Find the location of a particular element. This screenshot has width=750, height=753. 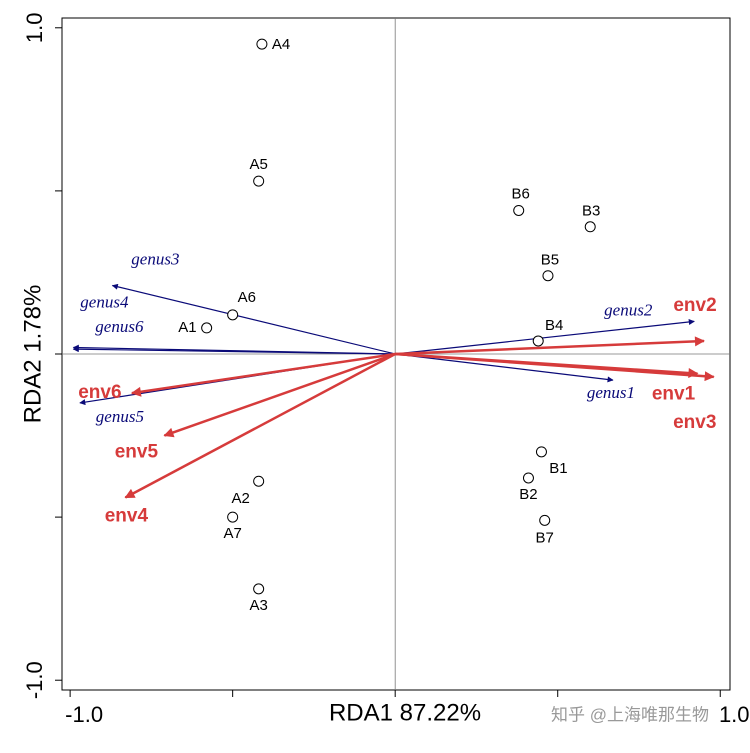

arrow-label: genus2 is located at coordinates (628, 309).